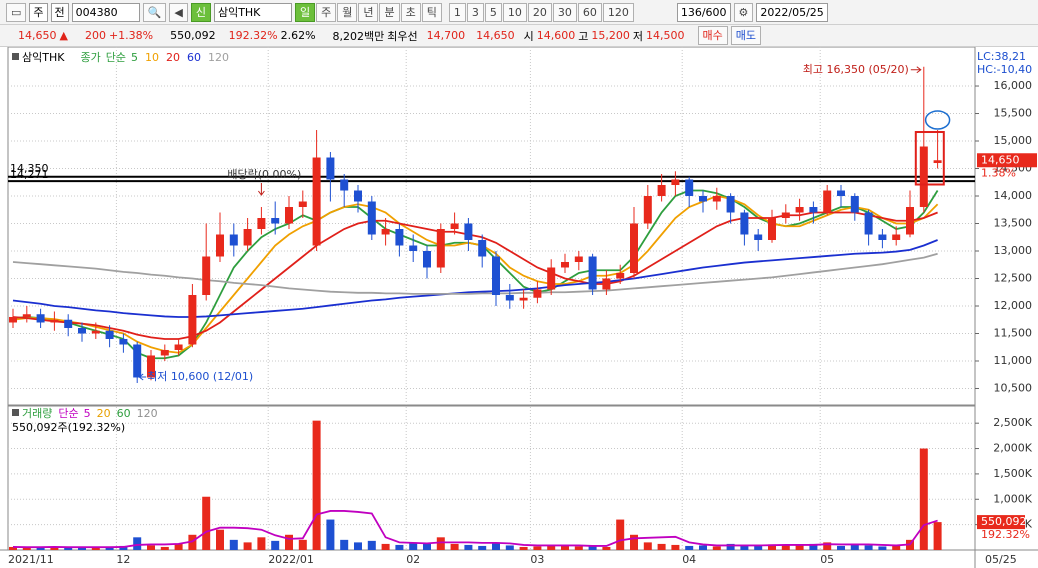 This screenshot has width=1038, height=568. What do you see at coordinates (68, 427) in the screenshot?
I see `volume-summary: 550,092주(192.32%)` at bounding box center [68, 427].